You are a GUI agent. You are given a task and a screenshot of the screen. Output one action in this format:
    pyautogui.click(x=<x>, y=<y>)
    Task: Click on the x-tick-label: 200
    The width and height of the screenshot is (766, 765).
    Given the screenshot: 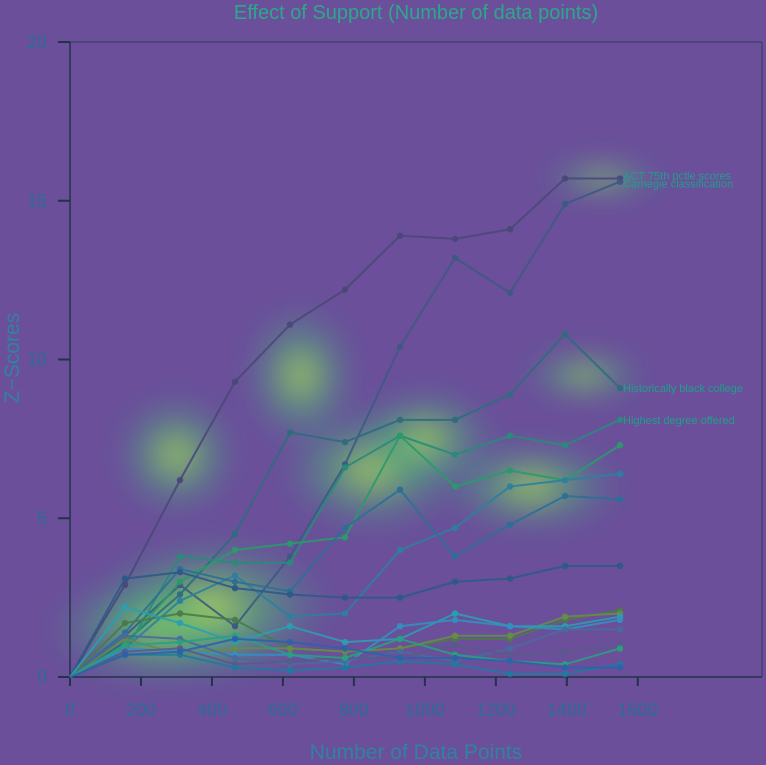 What is the action you would take?
    pyautogui.click(x=141, y=710)
    